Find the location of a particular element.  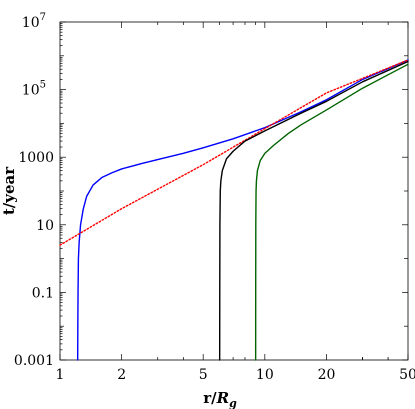

y-tick-label: 0.001 is located at coordinates (34, 361).